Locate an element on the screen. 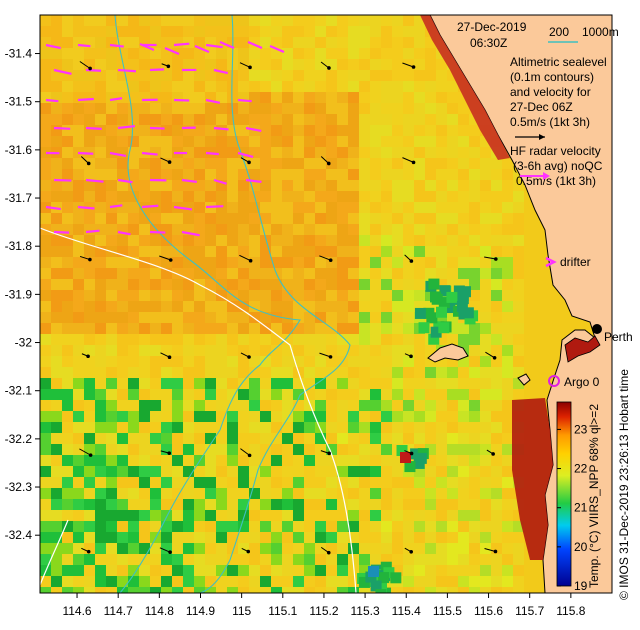 This screenshot has width=640, height=630. argo-label: Argo 0 is located at coordinates (582, 382).